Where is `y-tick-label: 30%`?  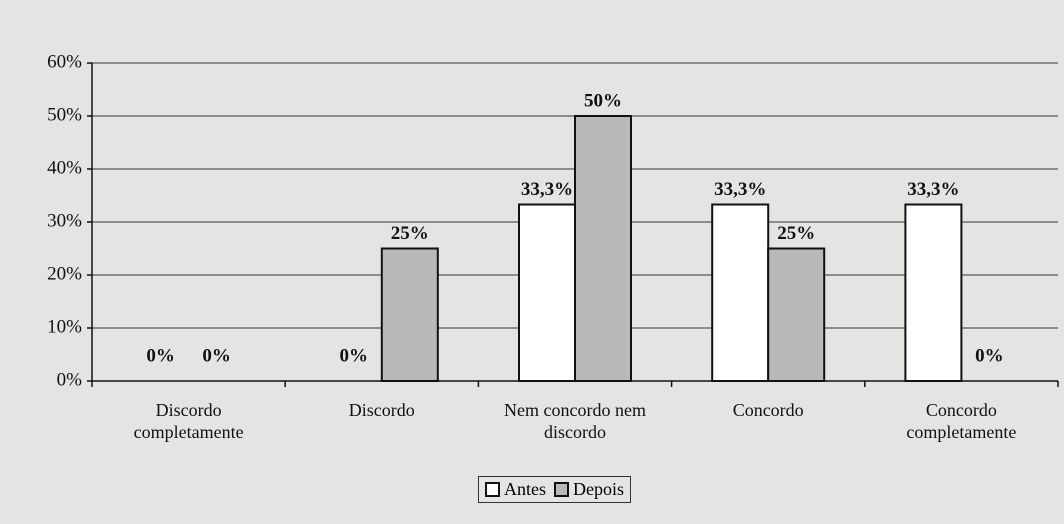 y-tick-label: 30% is located at coordinates (64, 220).